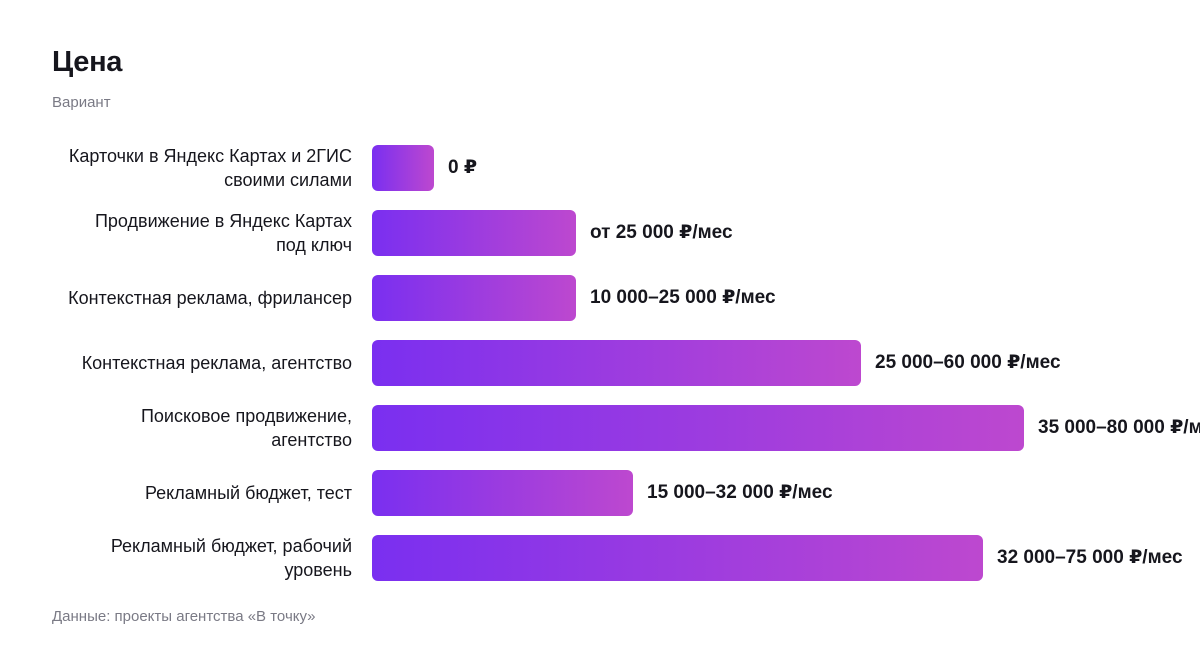 Image resolution: width=1200 pixels, height=648 pixels. What do you see at coordinates (248, 493) in the screenshot?
I see `category-label: Рекламный бюджет, тест` at bounding box center [248, 493].